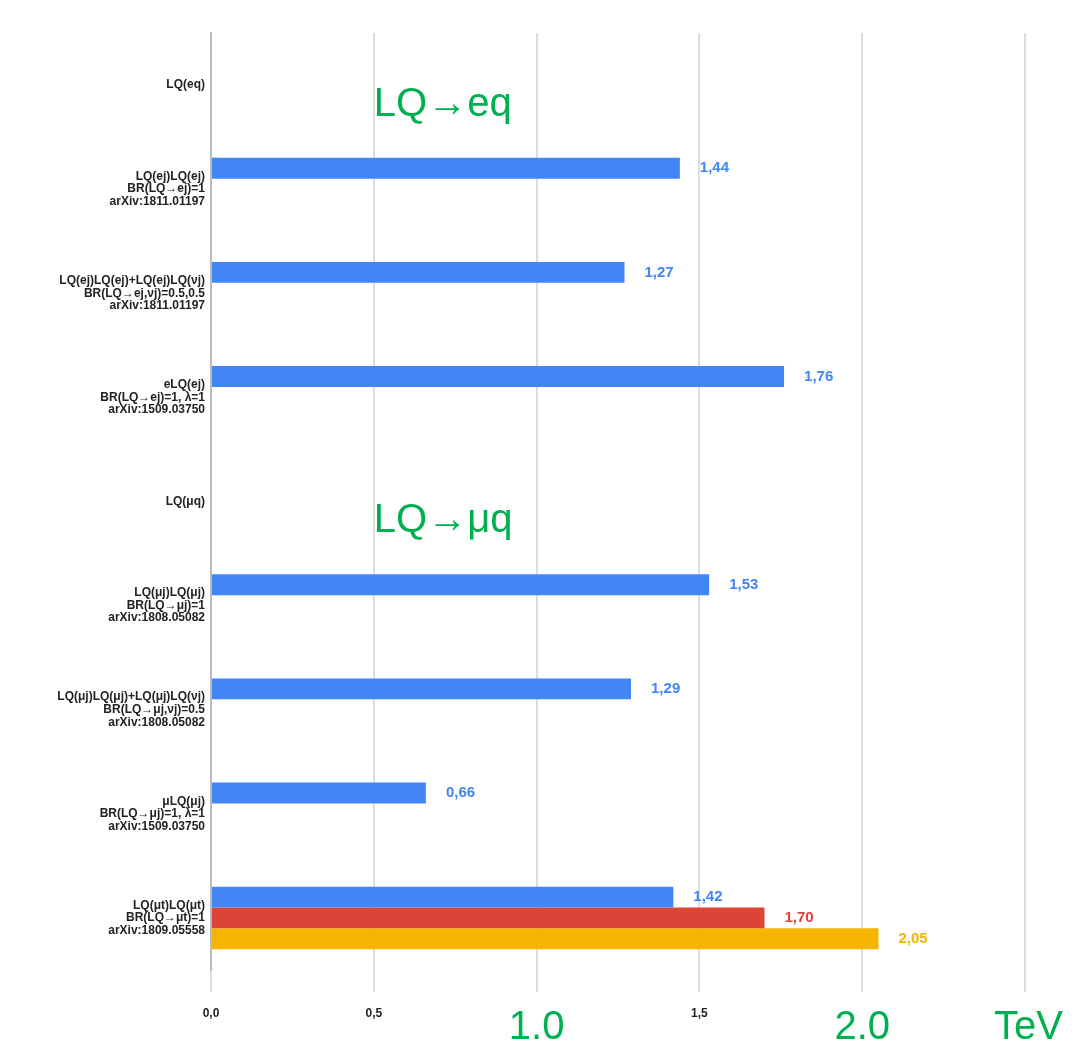 The image size is (1073, 1063). Describe the element at coordinates (714, 167) in the screenshot. I see `data-label: 1,44` at that location.